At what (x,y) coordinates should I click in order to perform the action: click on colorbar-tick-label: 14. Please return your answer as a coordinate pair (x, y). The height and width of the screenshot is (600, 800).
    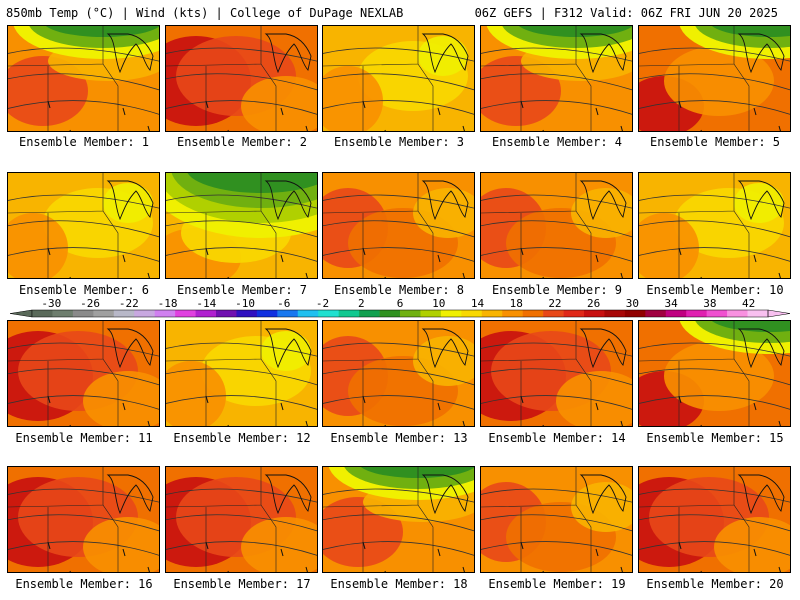
    Looking at the image, I should click on (478, 304).